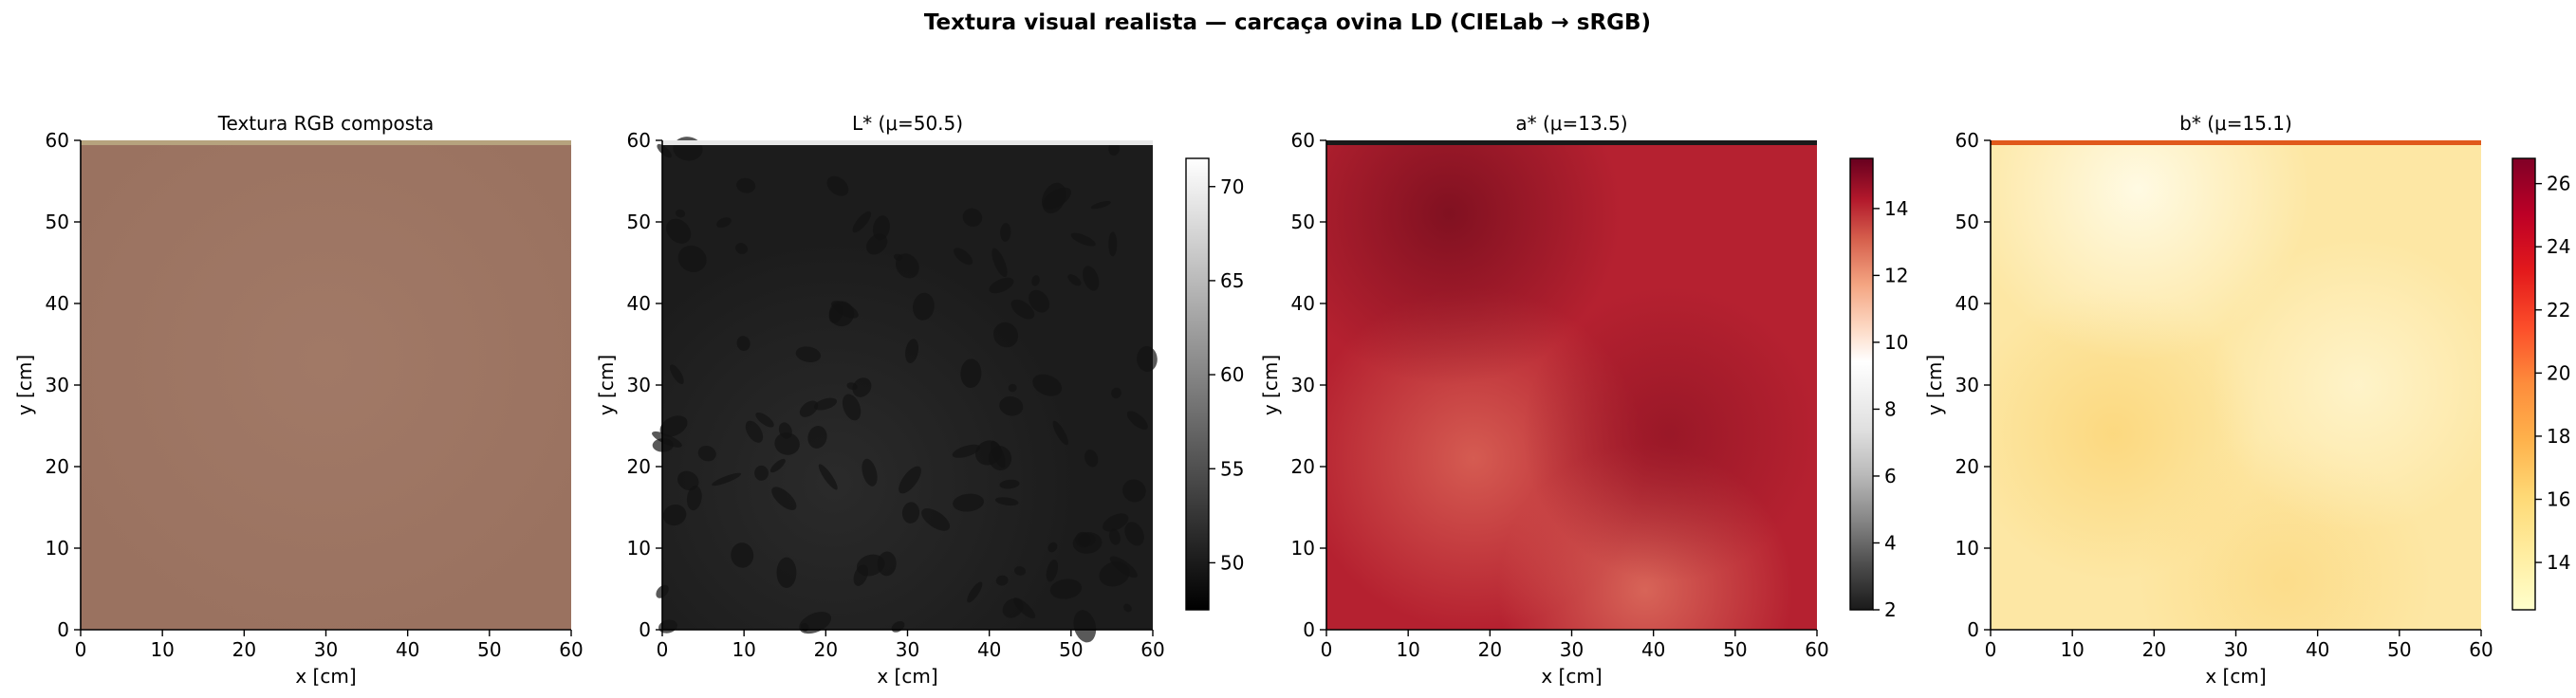  What do you see at coordinates (1878, 389) in the screenshot?
I see `colorbar: 2 4 6 8 10 12 14` at bounding box center [1878, 389].